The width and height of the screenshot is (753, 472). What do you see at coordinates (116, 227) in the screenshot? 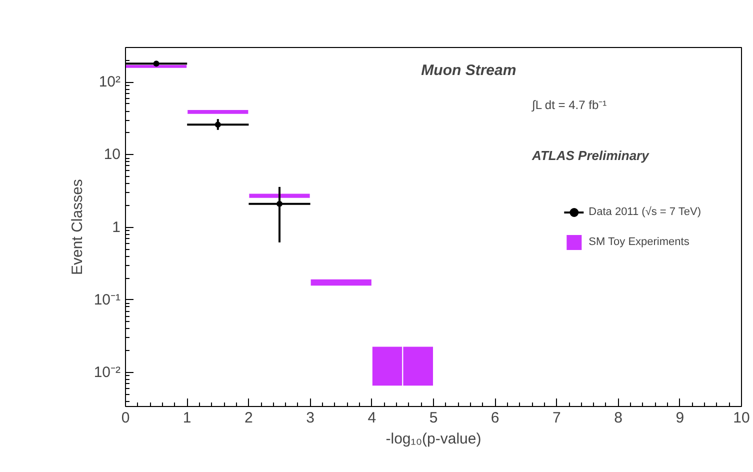
I see `y-tick-label: 1` at bounding box center [116, 227].